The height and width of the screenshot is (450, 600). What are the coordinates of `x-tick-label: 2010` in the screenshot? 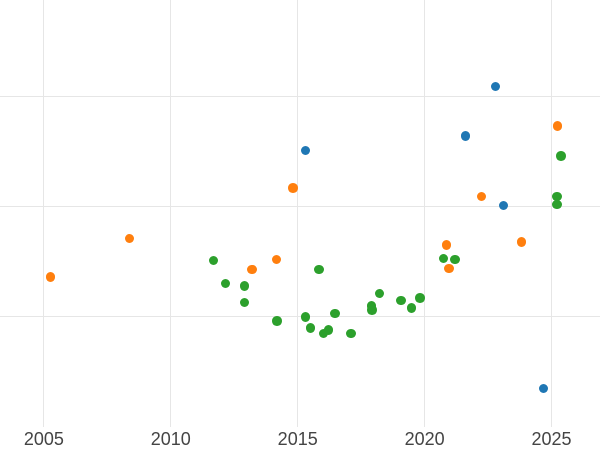 It's located at (170, 439).